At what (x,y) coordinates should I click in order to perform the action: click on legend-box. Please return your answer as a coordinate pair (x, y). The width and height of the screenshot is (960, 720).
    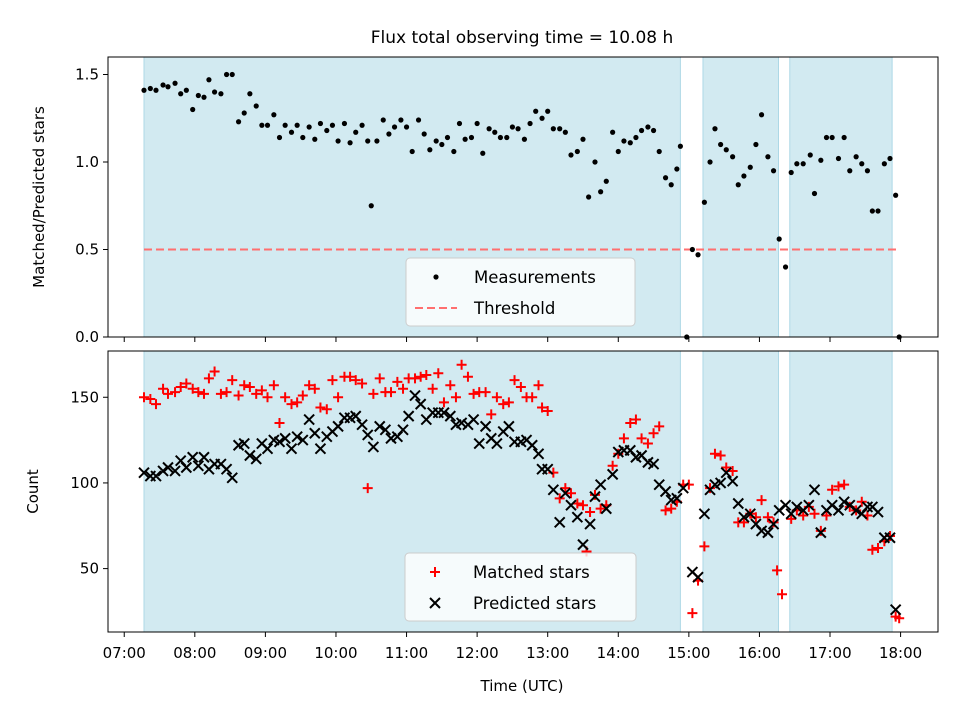
    Looking at the image, I should click on (520, 587).